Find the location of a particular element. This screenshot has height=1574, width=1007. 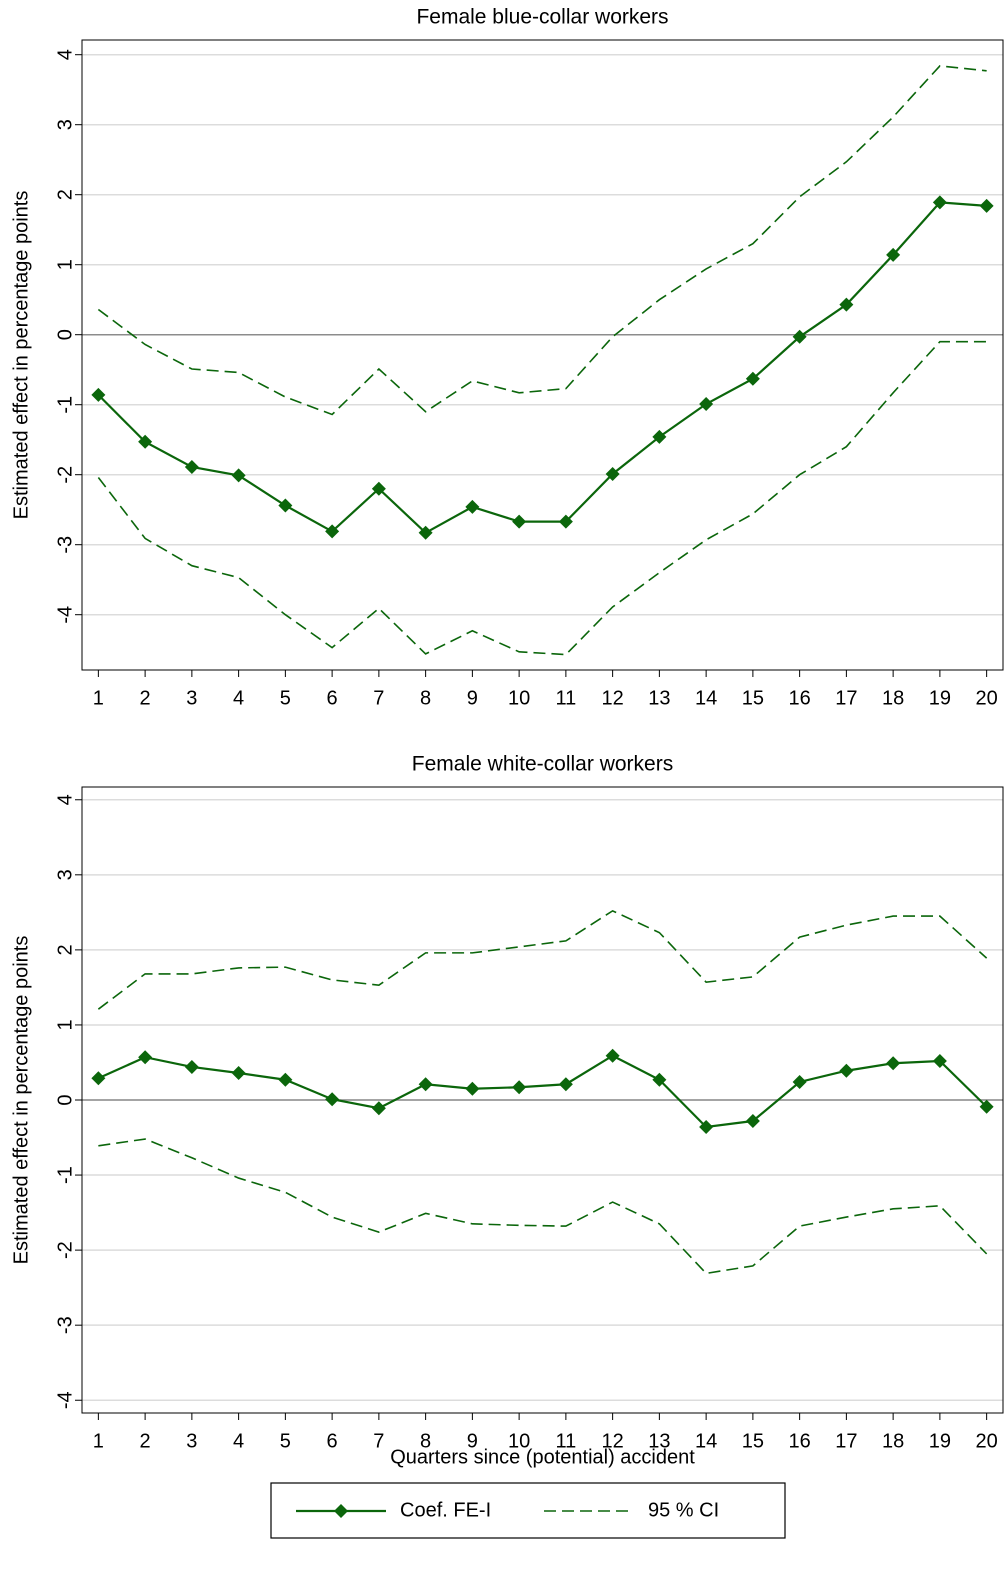

x-tick-label: 14 is located at coordinates (706, 1441).